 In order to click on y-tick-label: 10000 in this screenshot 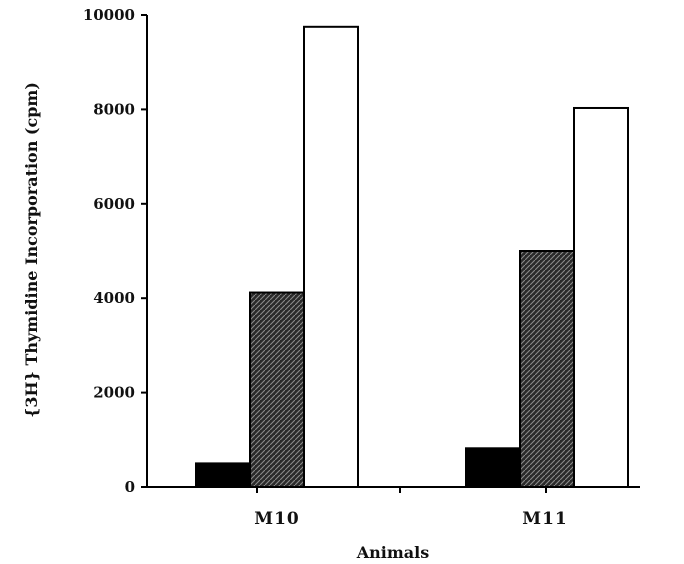, I will do `click(109, 15)`.